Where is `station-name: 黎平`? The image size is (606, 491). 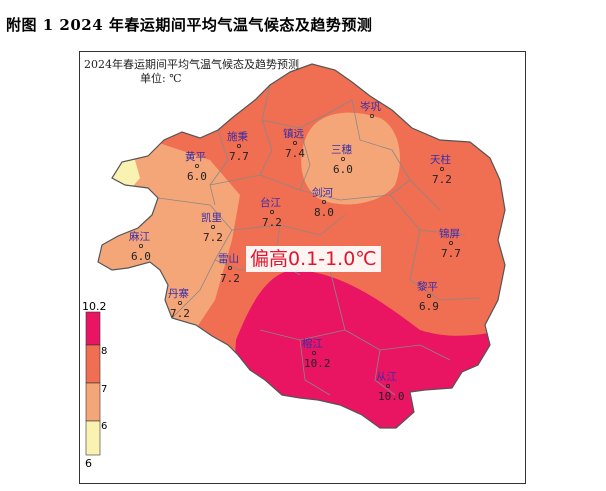 station-name: 黎平 is located at coordinates (427, 286).